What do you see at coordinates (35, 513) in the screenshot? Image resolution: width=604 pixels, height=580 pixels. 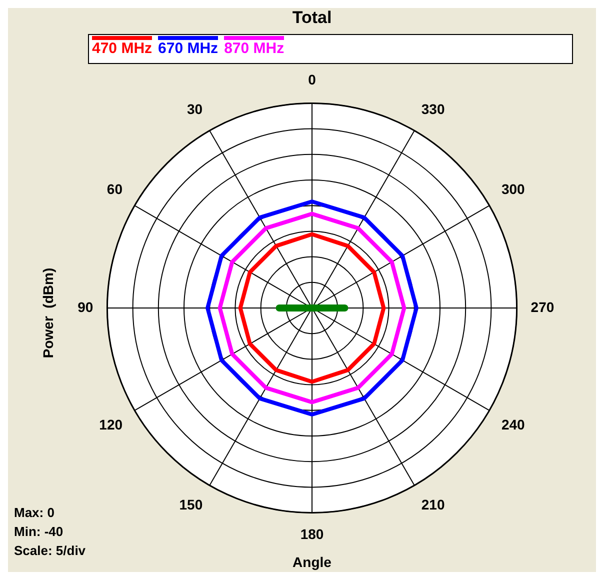 I see `text: Max: 0` at bounding box center [35, 513].